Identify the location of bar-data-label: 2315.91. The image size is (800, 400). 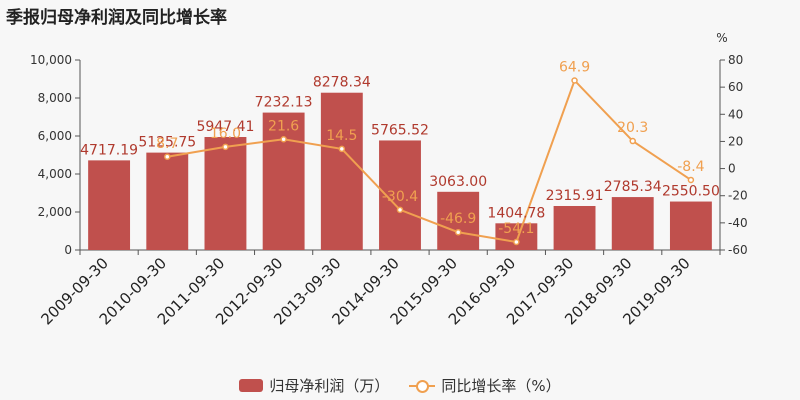
(575, 196).